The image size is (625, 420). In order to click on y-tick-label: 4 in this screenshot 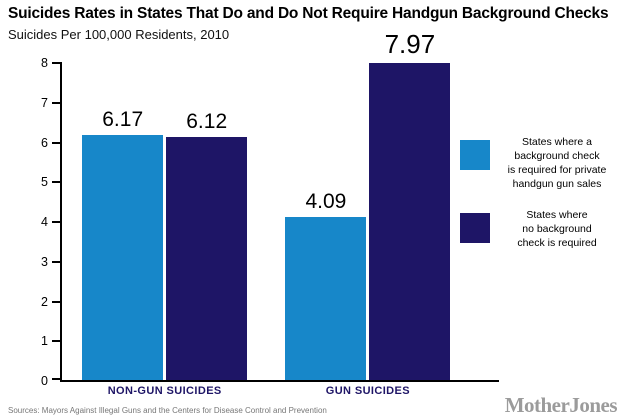, I will do `click(44, 222)`.